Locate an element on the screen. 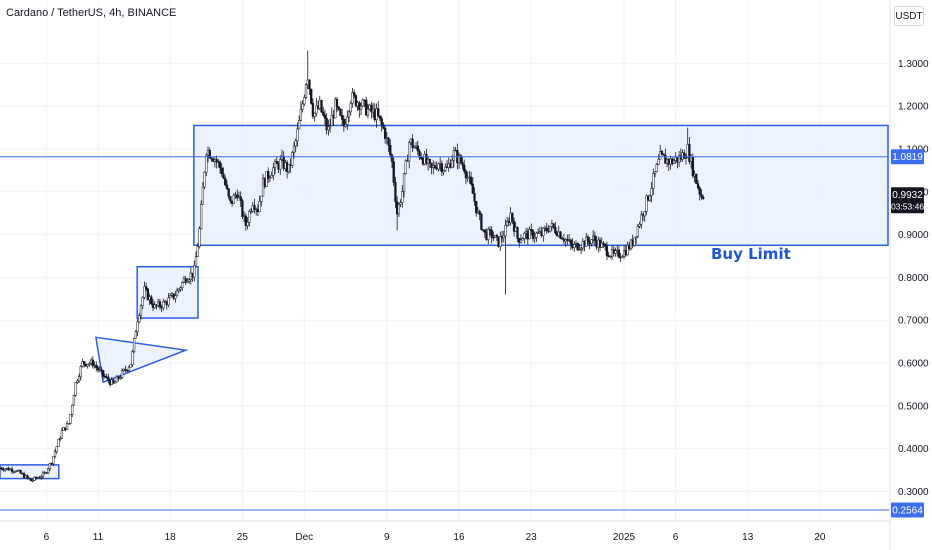 This screenshot has height=550, width=932. level-price-label: 1.0819 is located at coordinates (907, 157).